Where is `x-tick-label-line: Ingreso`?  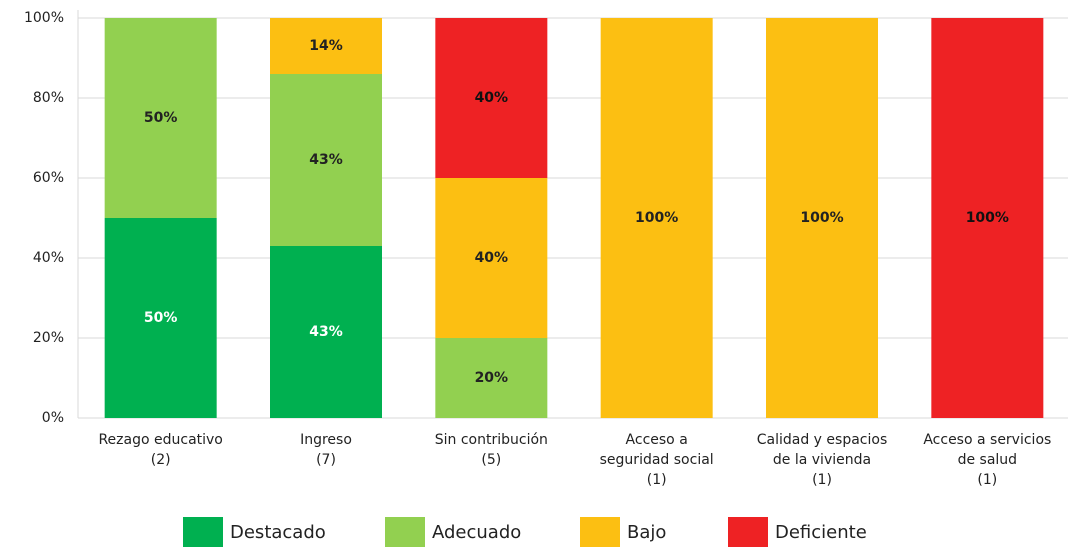
x-tick-label-line: Ingreso is located at coordinates (326, 440).